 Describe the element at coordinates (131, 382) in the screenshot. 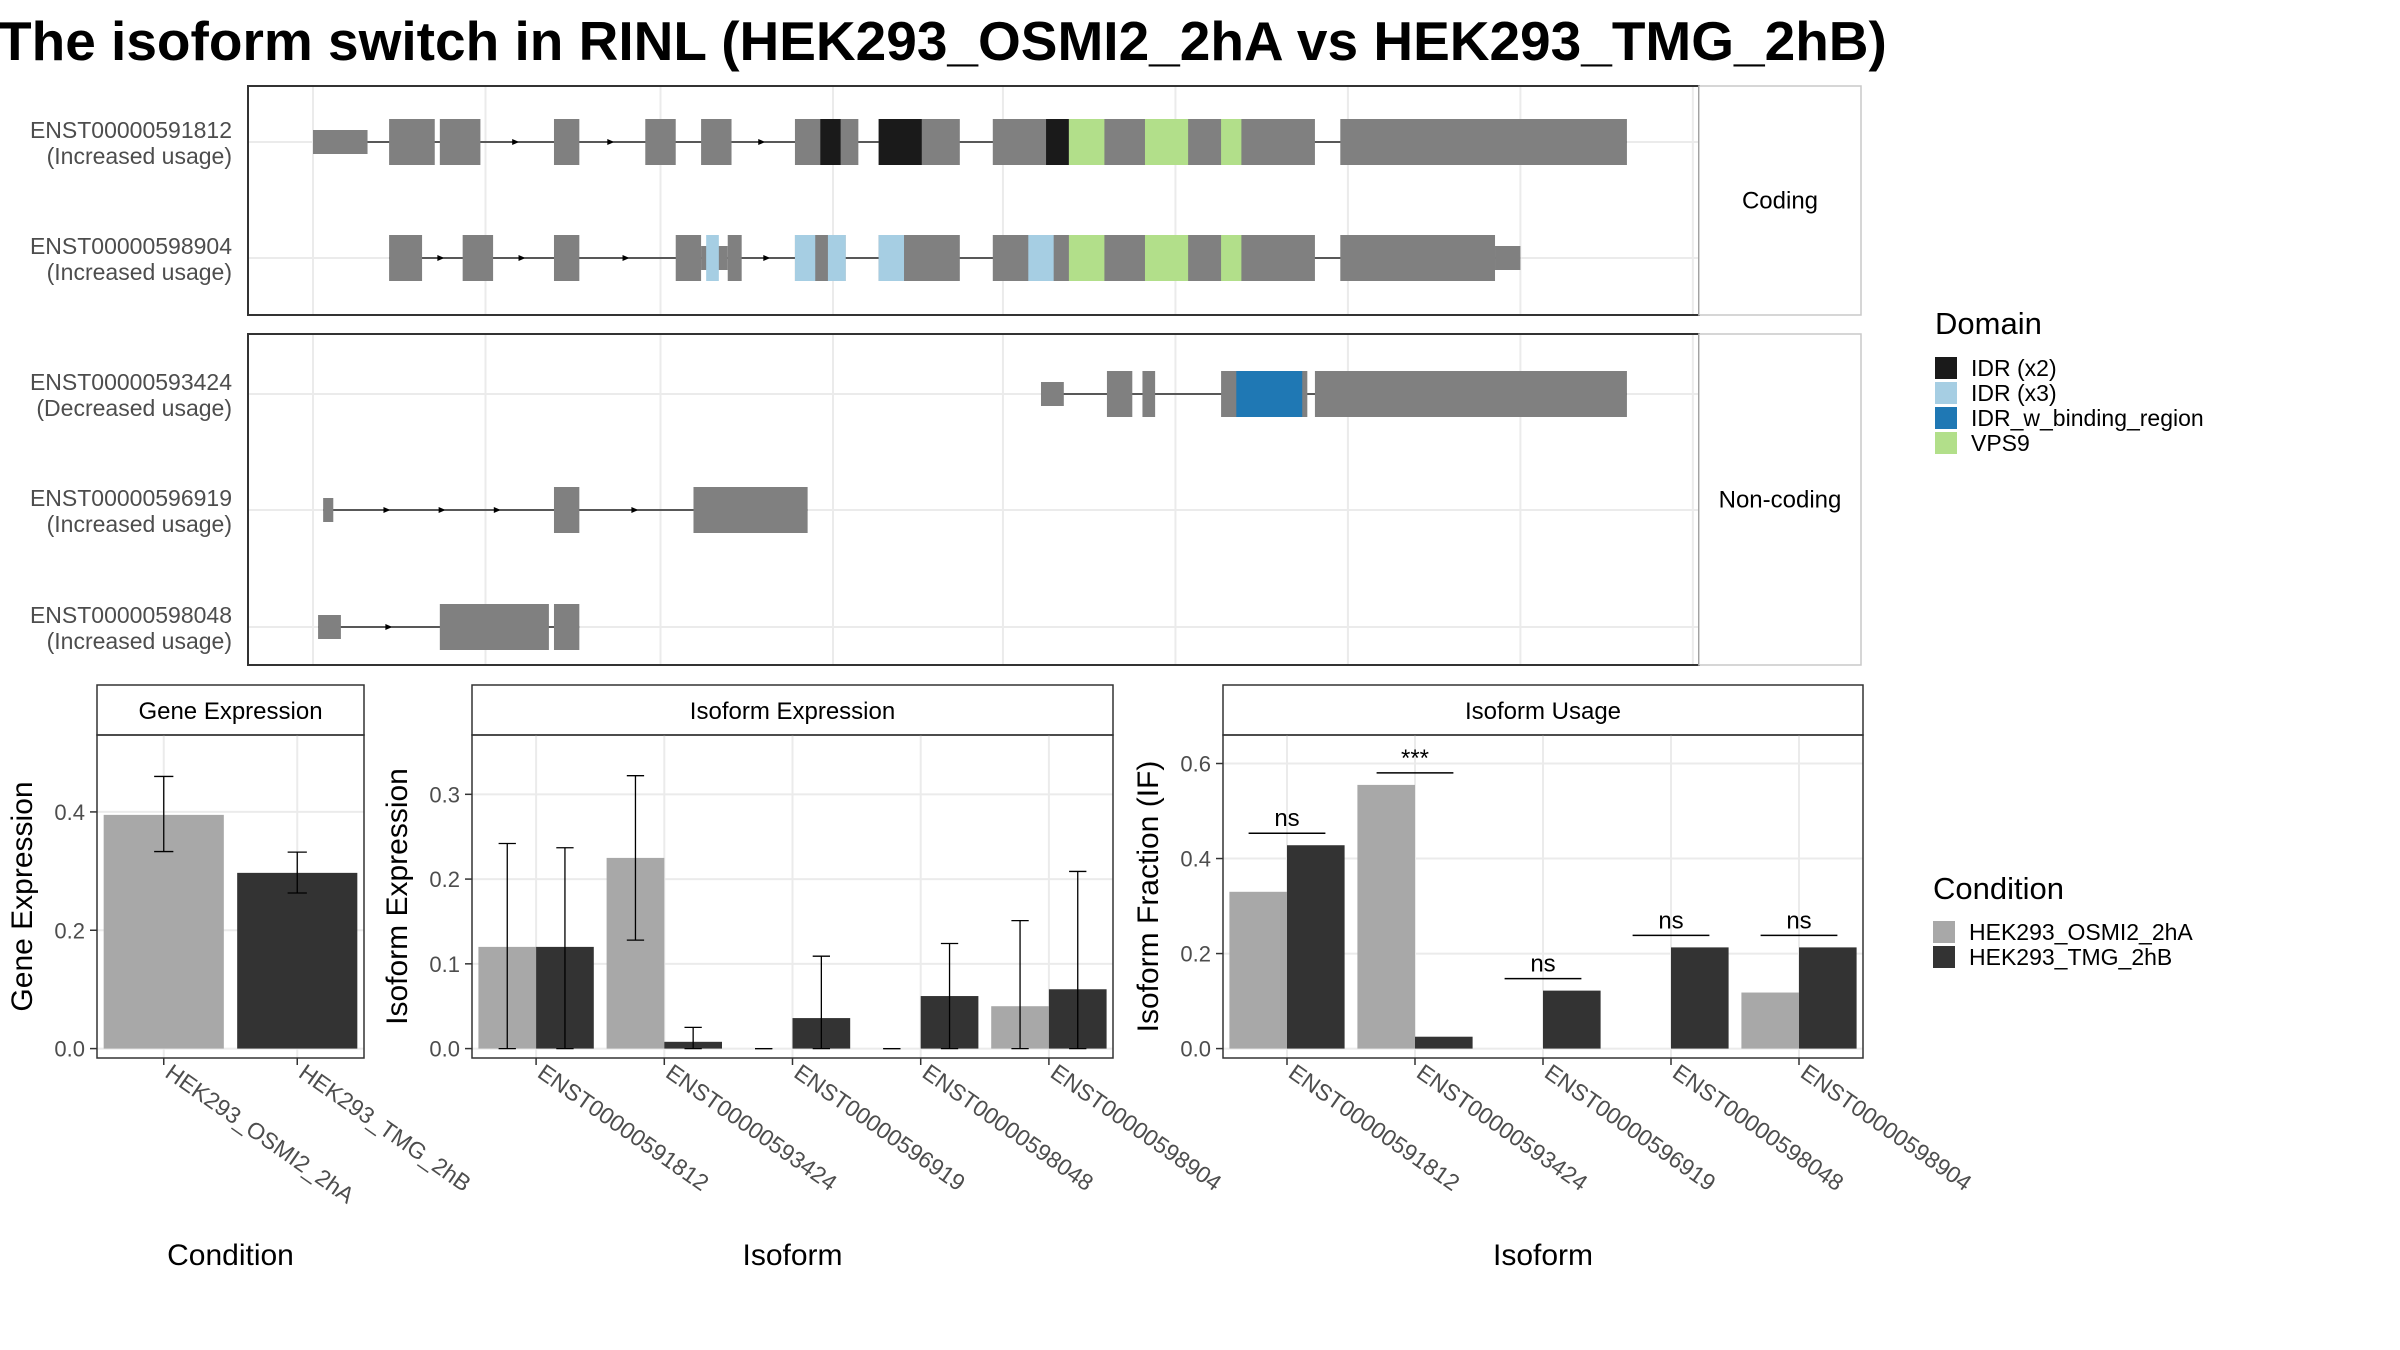

I see `transcript-id-label: ENST00000593424` at that location.